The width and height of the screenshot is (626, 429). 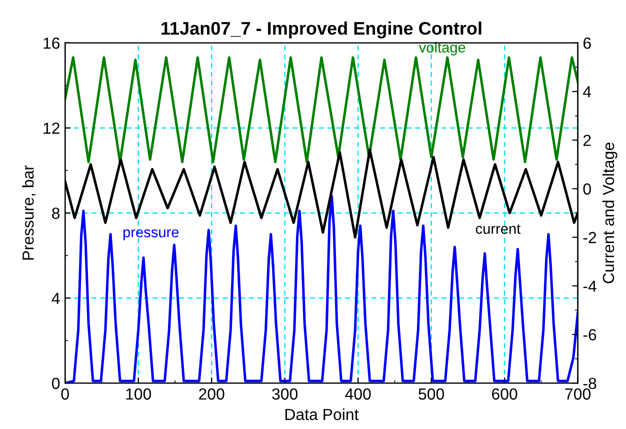 What do you see at coordinates (322, 414) in the screenshot?
I see `x-axis-title: Data Point` at bounding box center [322, 414].